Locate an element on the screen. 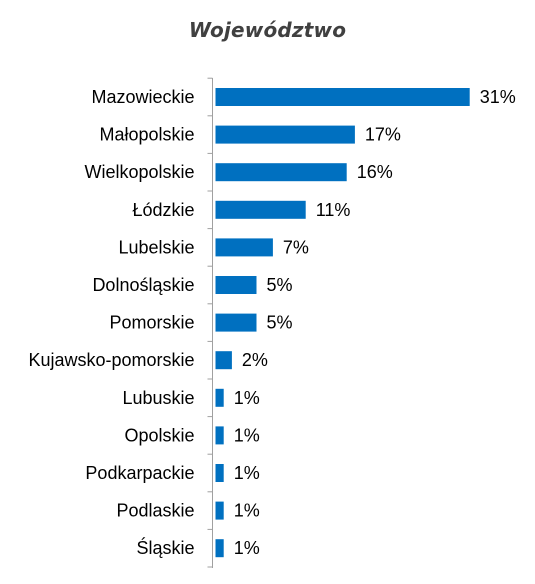 This screenshot has height=584, width=535. category-label: Kujawsko-pomorskie is located at coordinates (111, 360).